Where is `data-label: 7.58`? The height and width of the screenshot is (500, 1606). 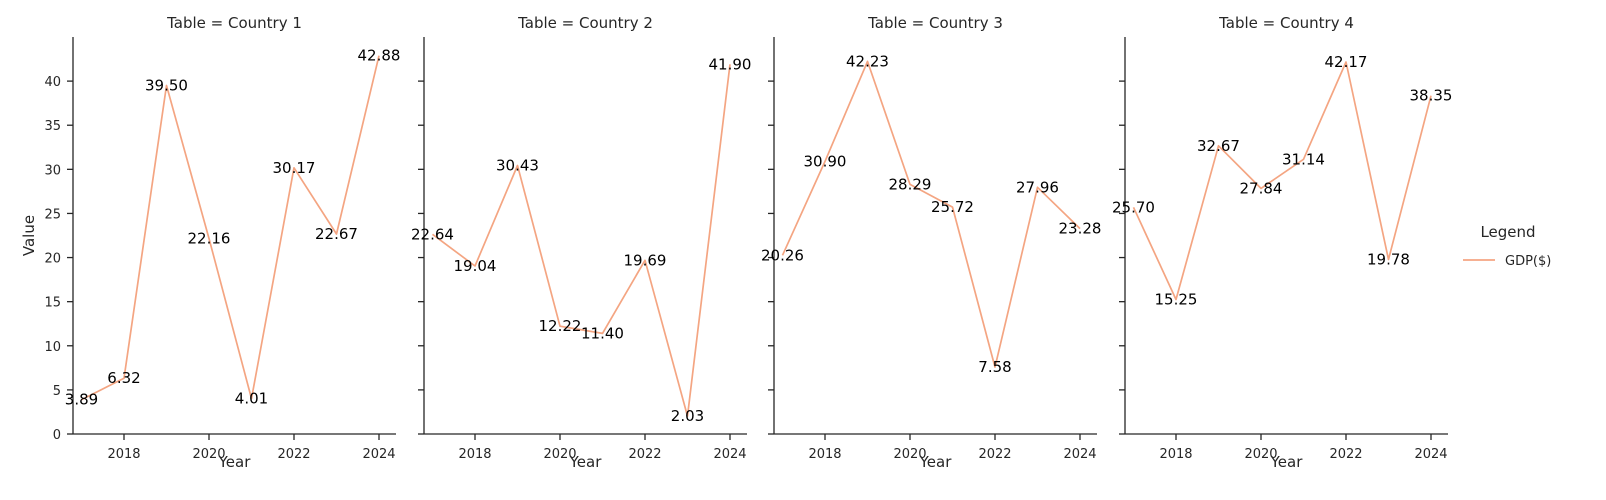 data-label: 7.58 is located at coordinates (994, 367).